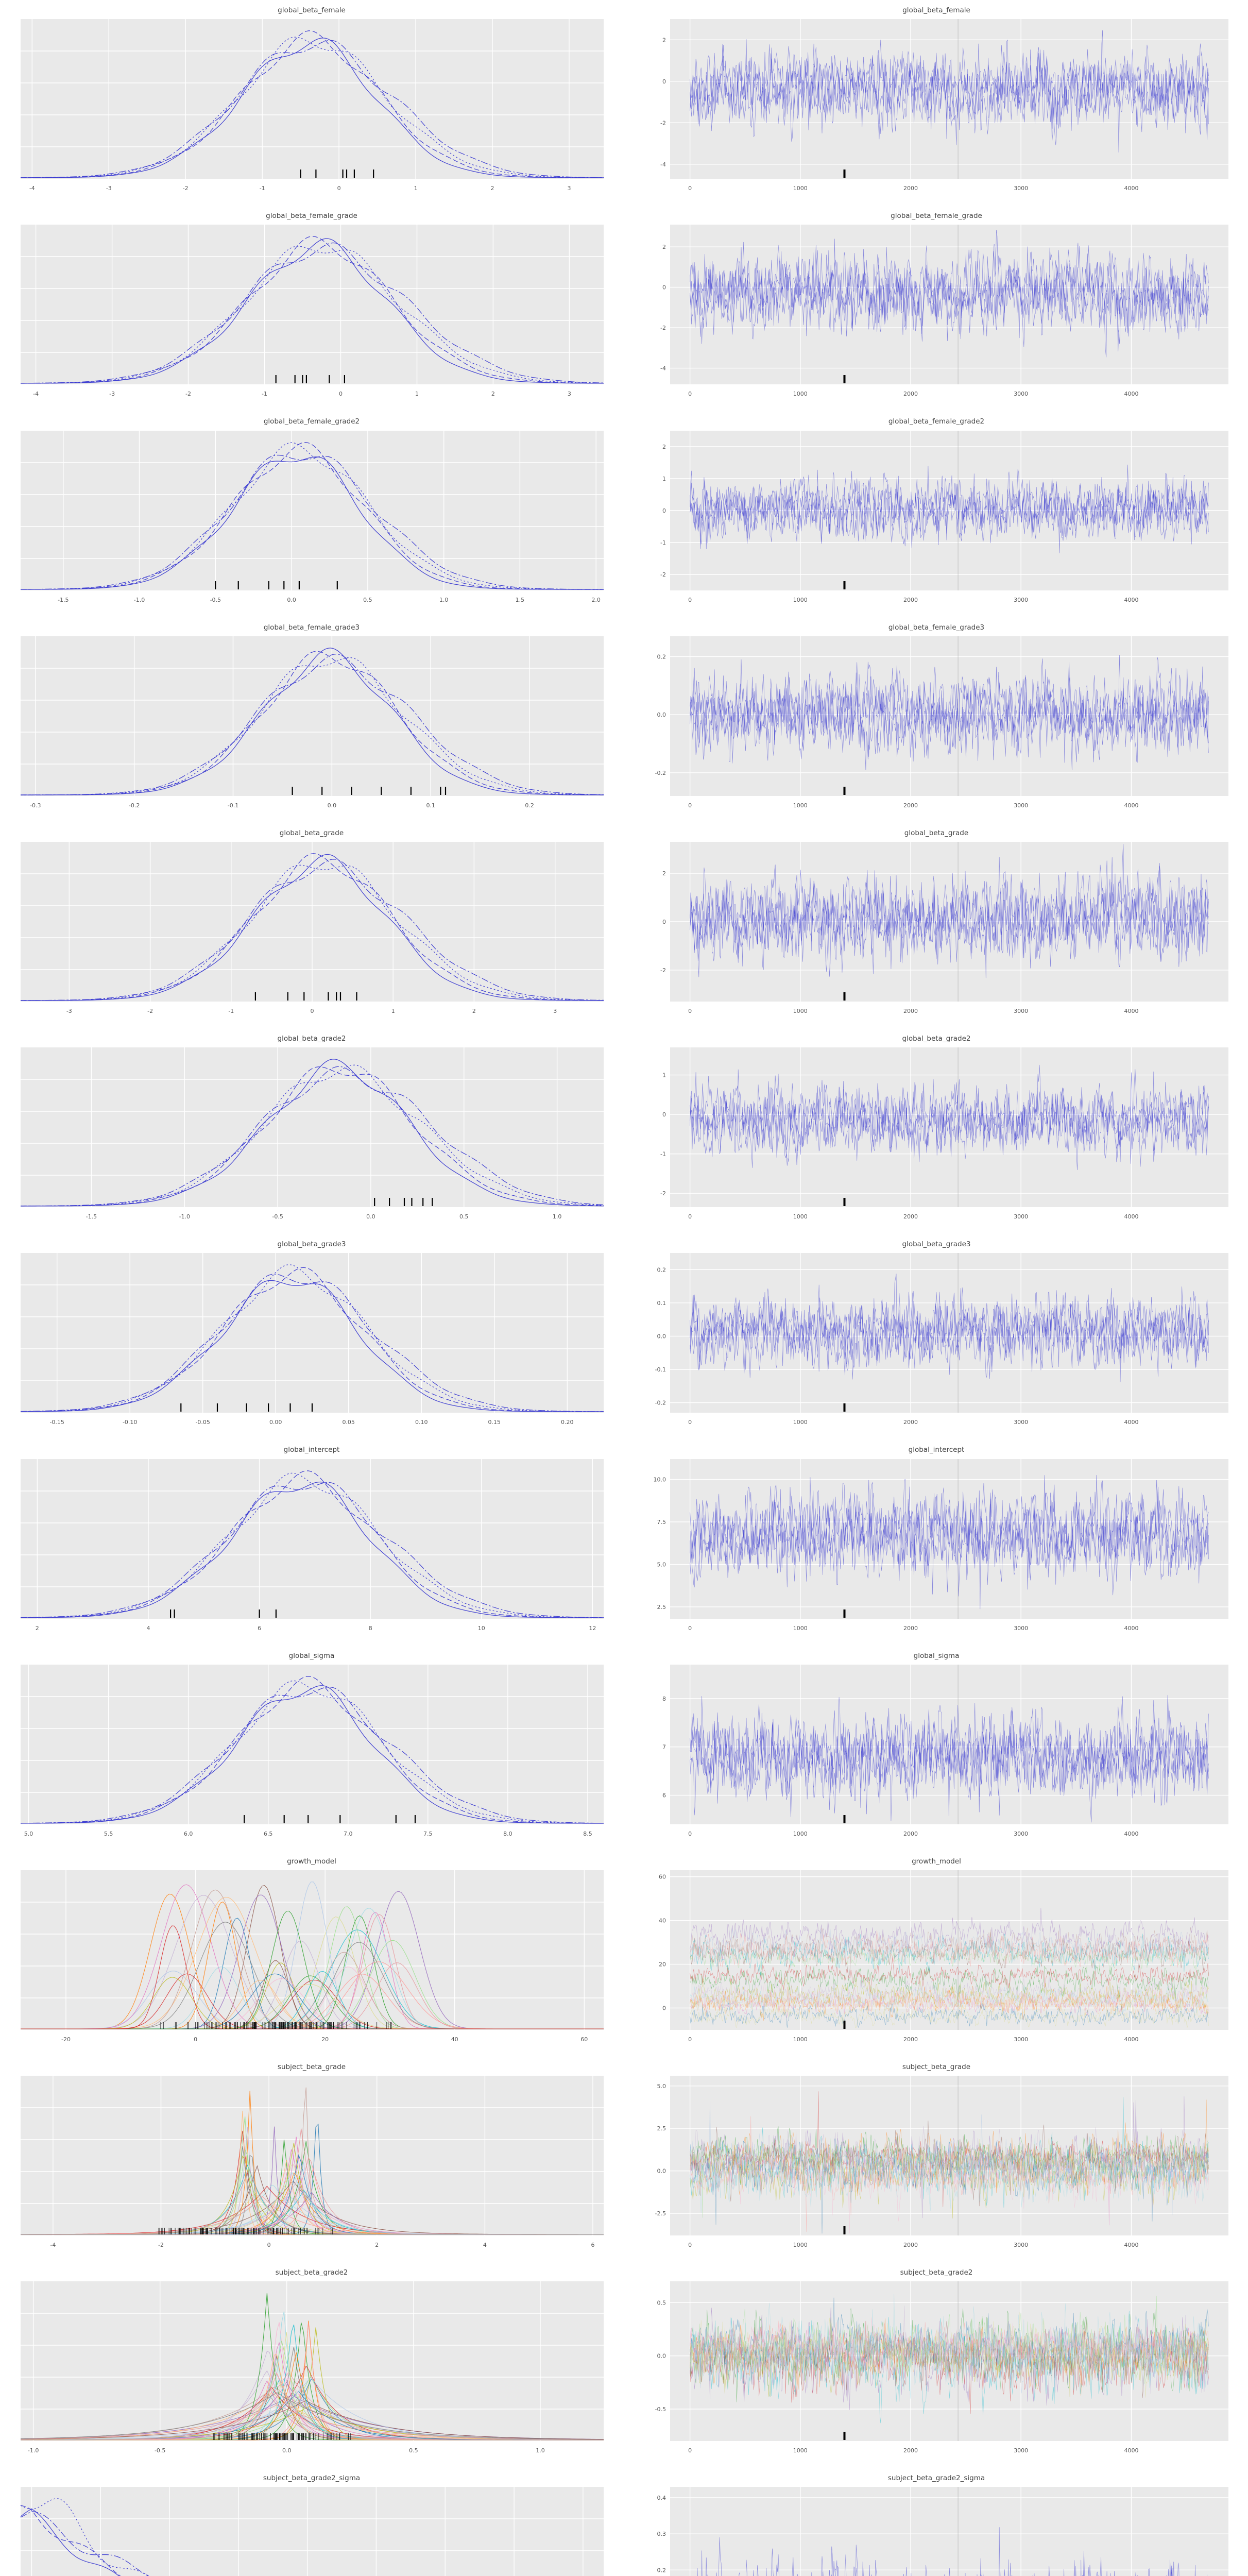 The width and height of the screenshot is (1248, 2576). I want to click on svg-text: 6.0, so click(188, 1834).